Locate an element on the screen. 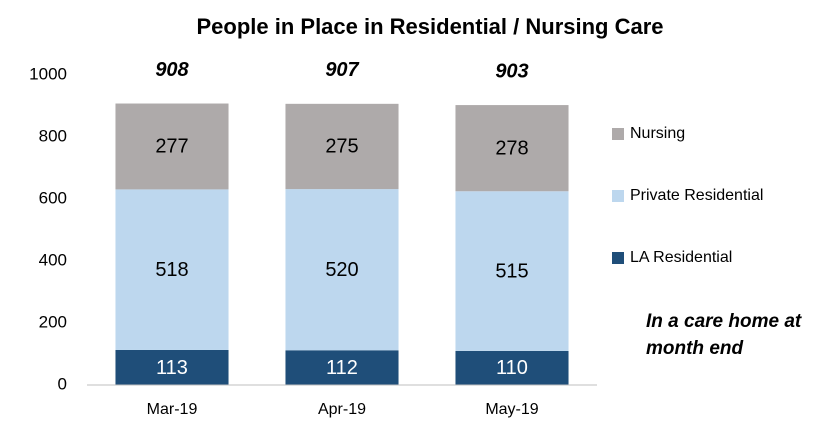  y-tick-label: 1000 is located at coordinates (48, 73).